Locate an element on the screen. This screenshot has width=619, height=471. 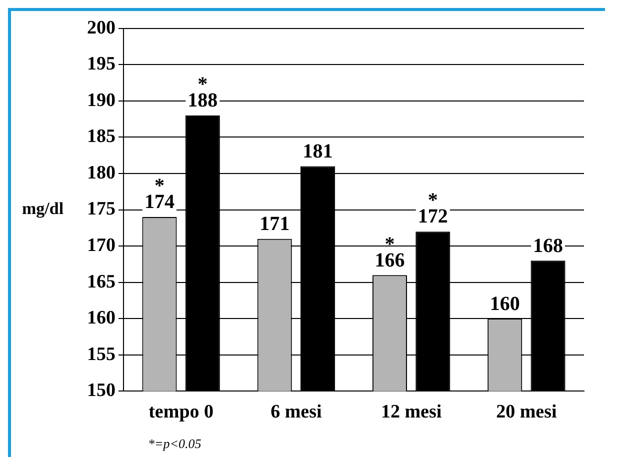
x-tick-label: tempo 0 is located at coordinates (181, 412).